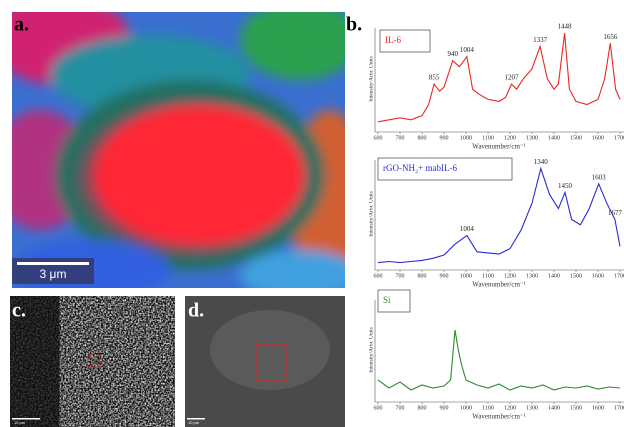 The height and width of the screenshot is (427, 624). I want to click on peak-label: 1677, so click(615, 213).